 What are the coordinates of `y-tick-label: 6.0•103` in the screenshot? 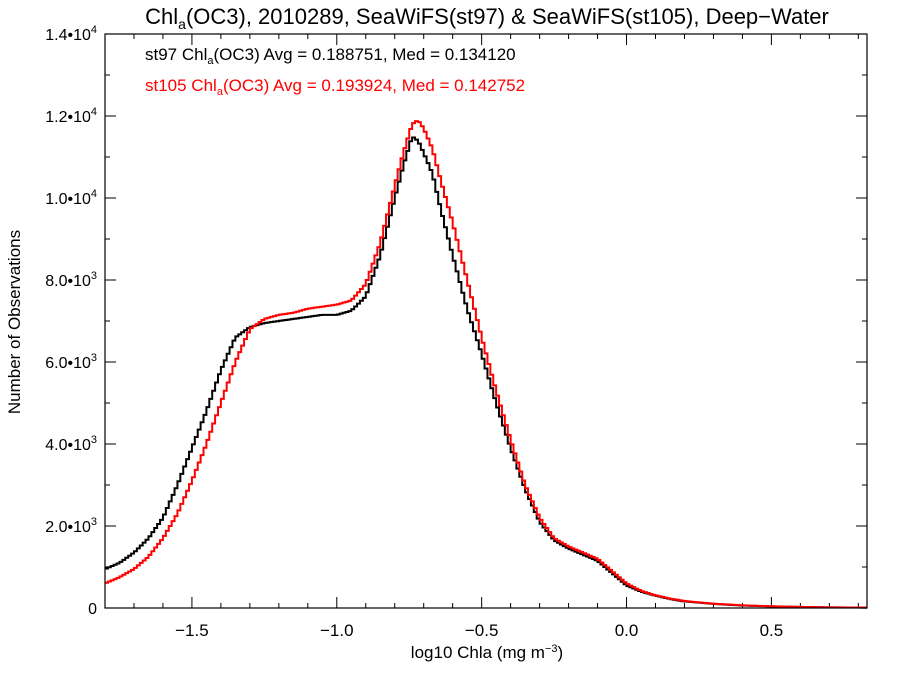 It's located at (71, 362).